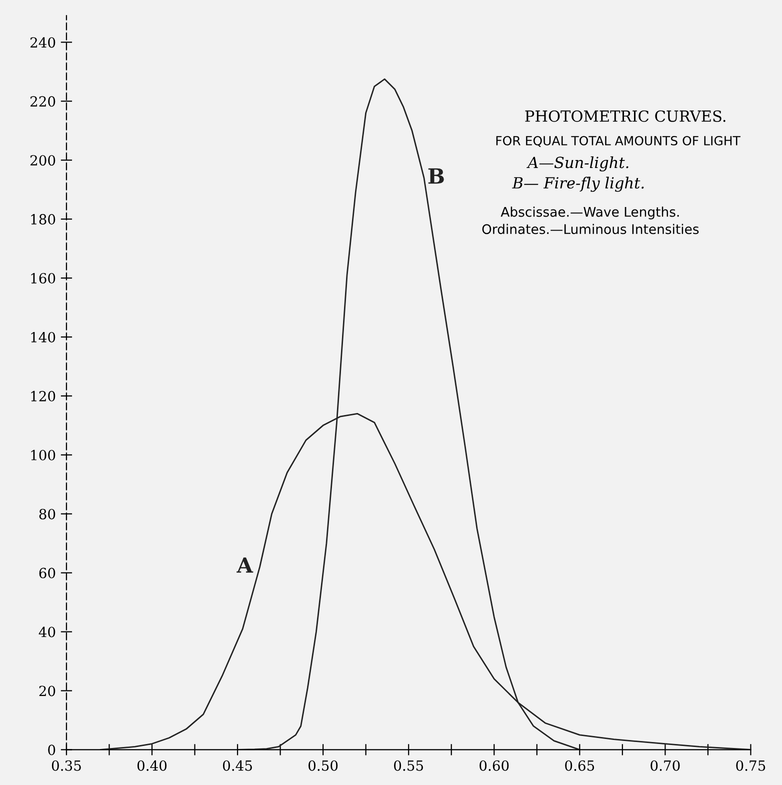 This screenshot has height=785, width=782. I want to click on series-label: A, so click(245, 565).